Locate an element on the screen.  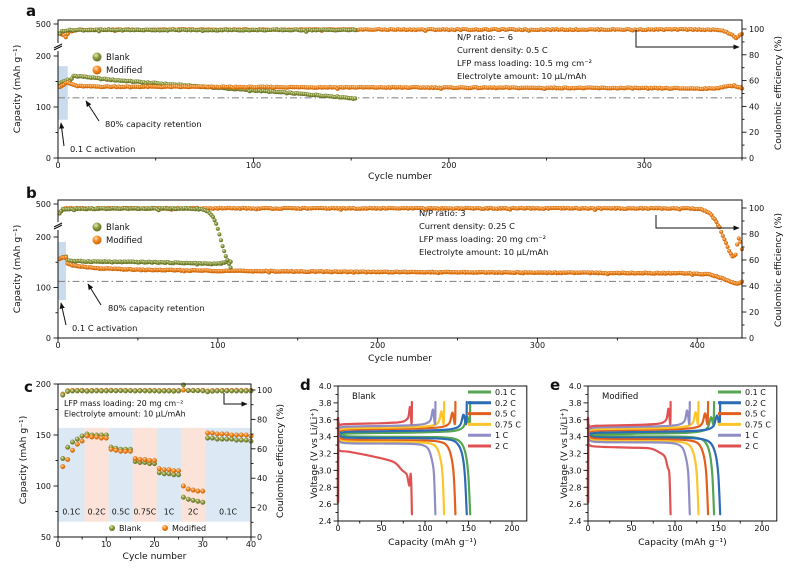
c-legend: Blank Modified is located at coordinates (157, 528).